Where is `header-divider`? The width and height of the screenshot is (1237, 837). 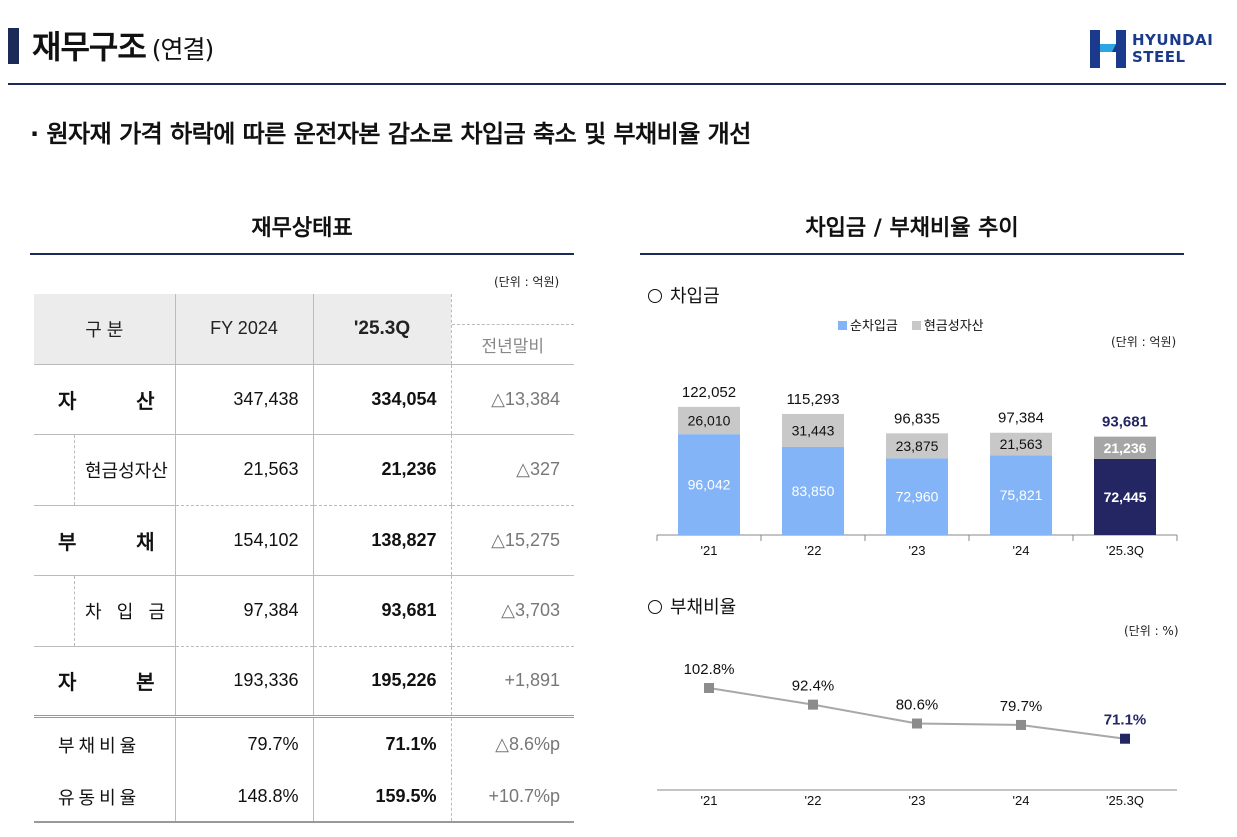 header-divider is located at coordinates (617, 84).